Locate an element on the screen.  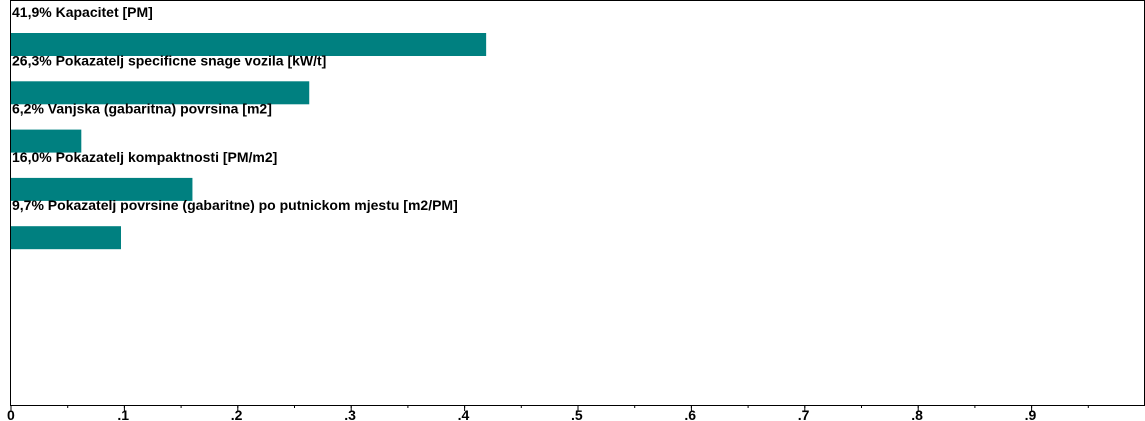
x-tick-label: .5 is located at coordinates (577, 414).